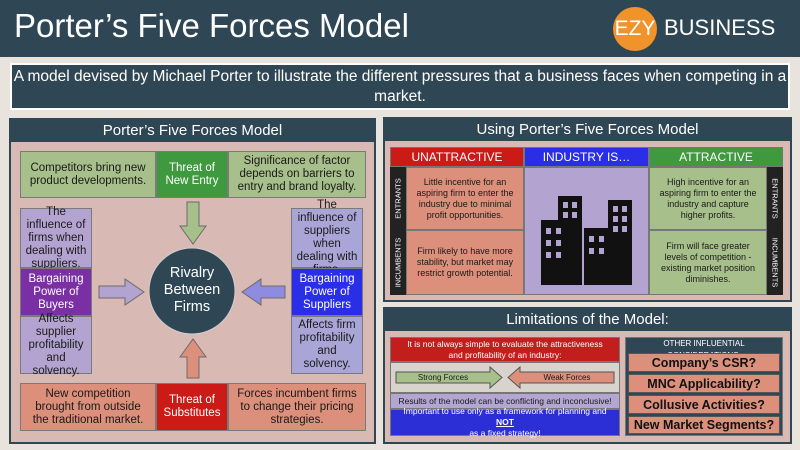  Describe the element at coordinates (327, 292) in the screenshot. I see `bargaining-power-of-suppliers: Bargaining Power of Suppliers` at that location.